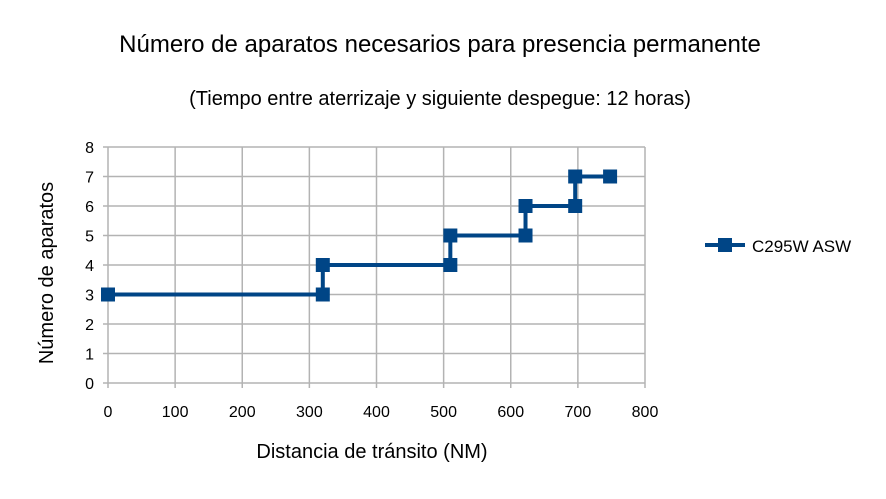 This screenshot has width=886, height=499. Describe the element at coordinates (89, 207) in the screenshot. I see `y-tick-label: 6` at that location.